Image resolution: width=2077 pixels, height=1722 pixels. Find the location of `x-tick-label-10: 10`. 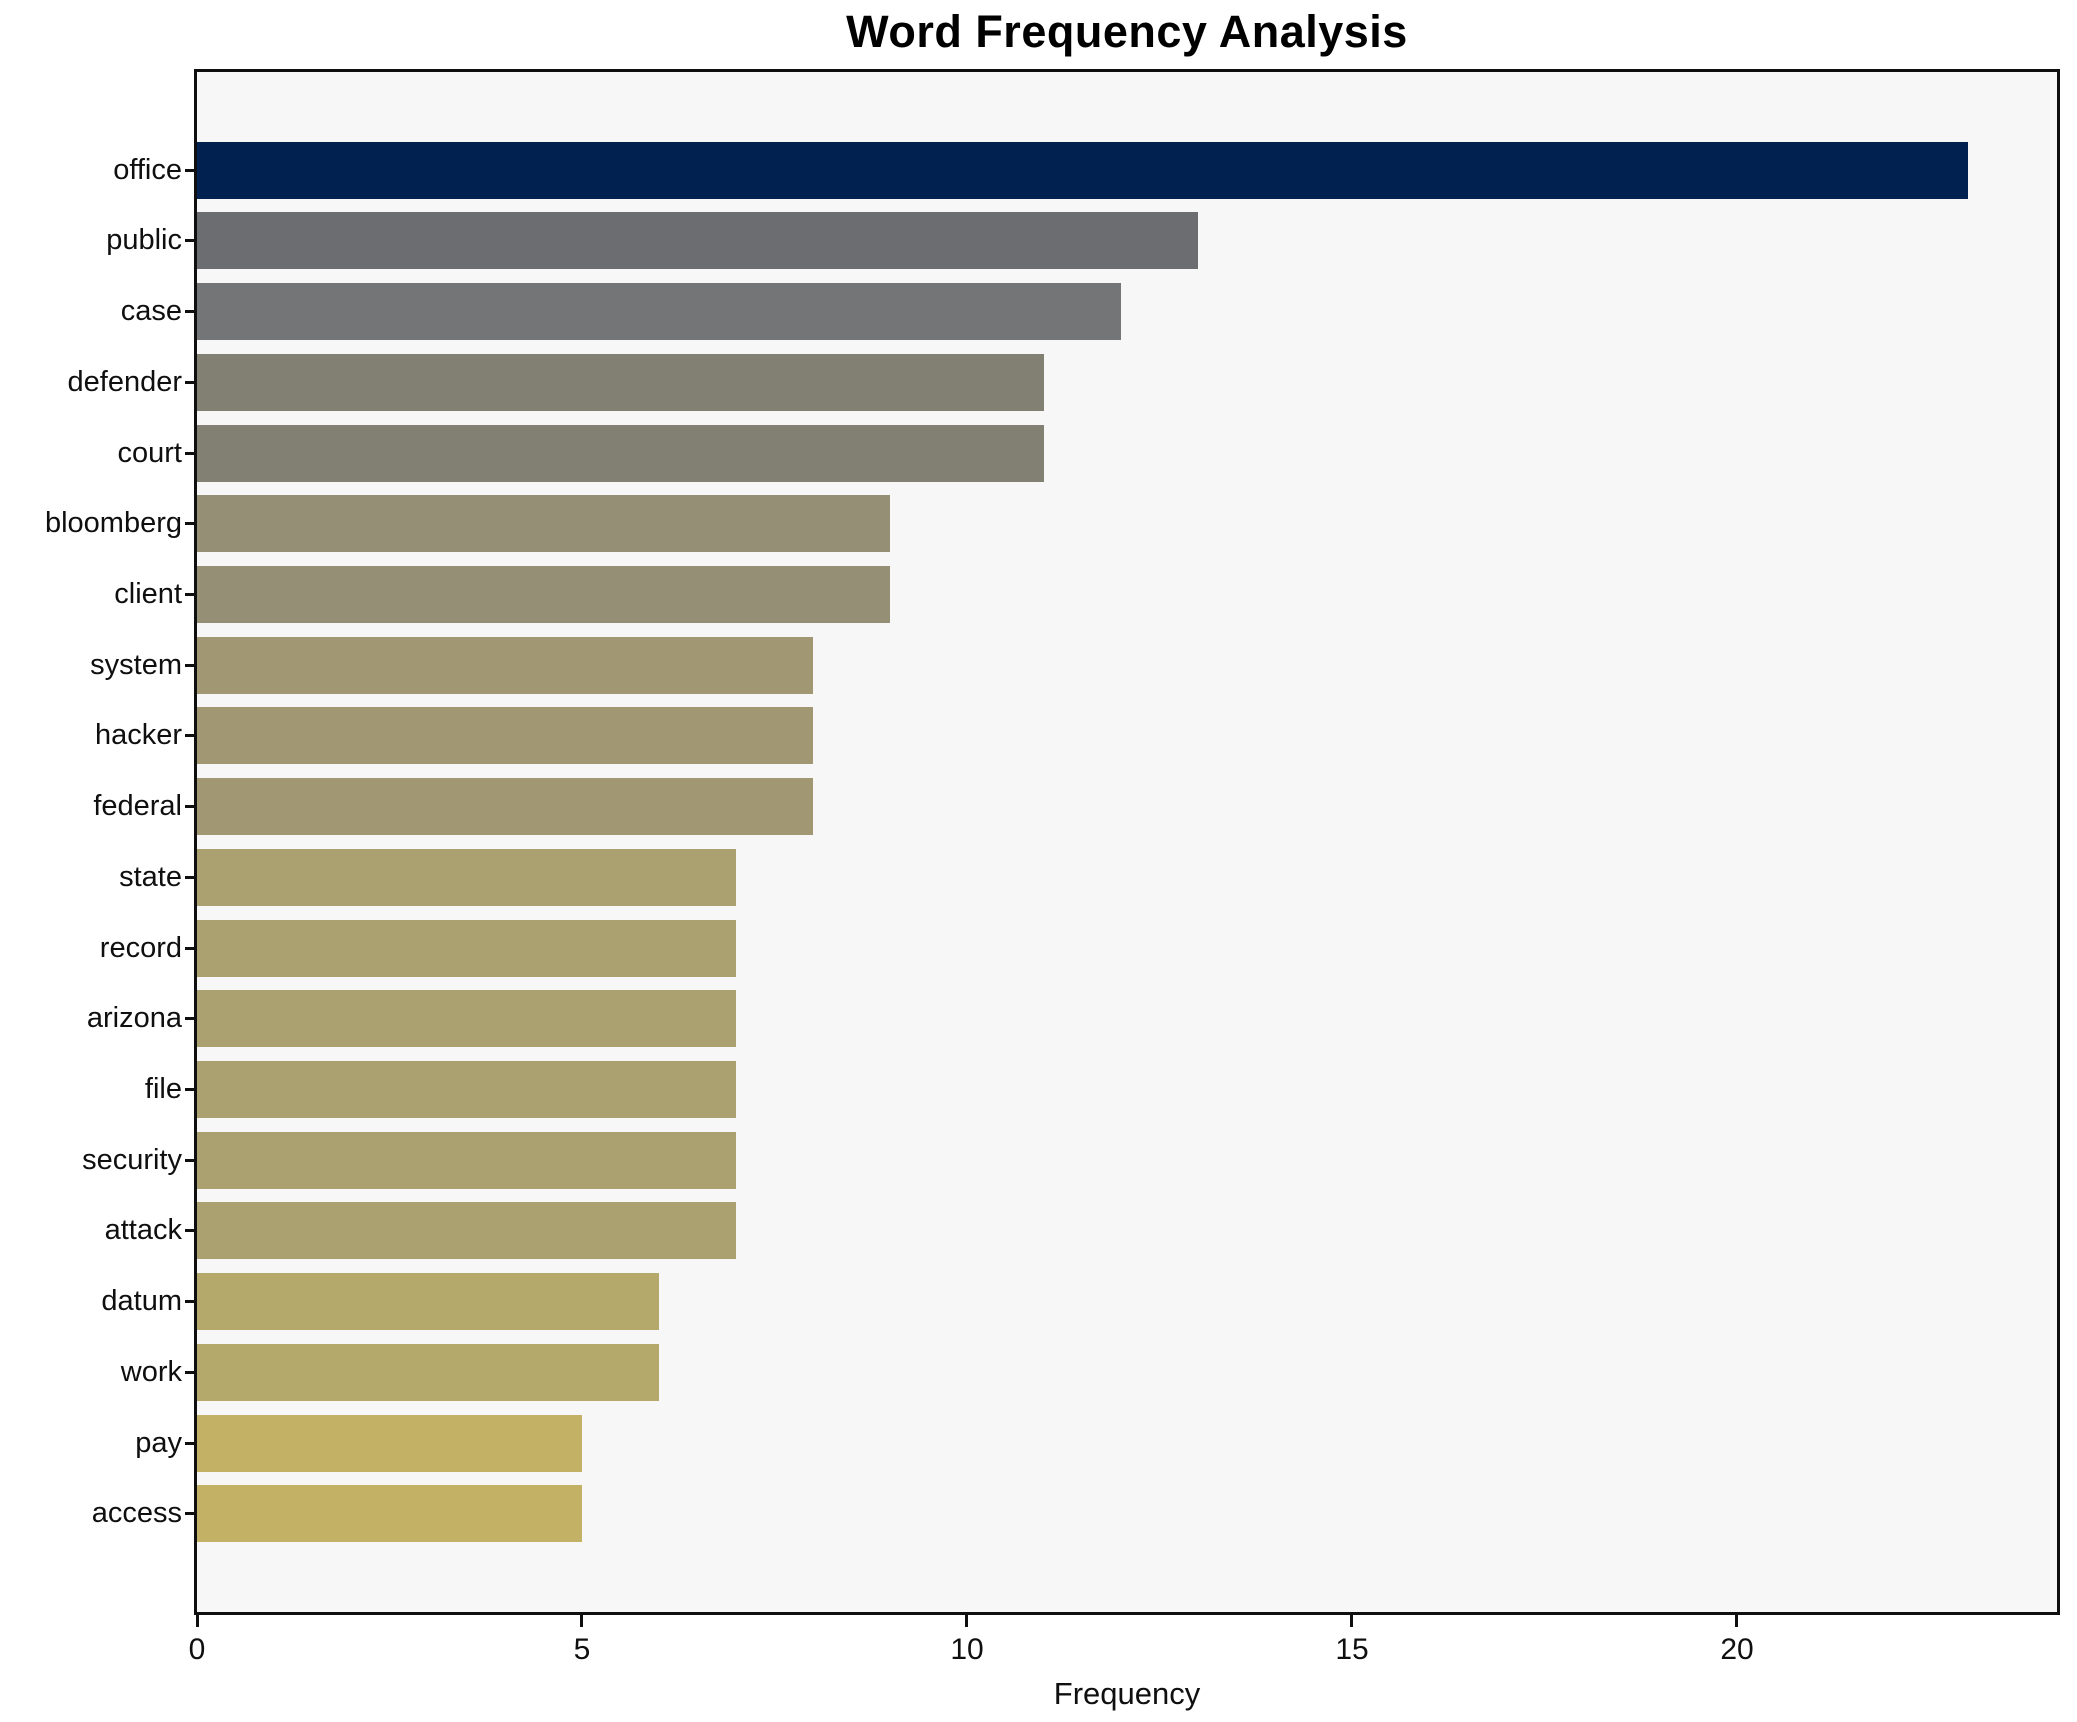

x-tick-label-10: 10 is located at coordinates (967, 1649).